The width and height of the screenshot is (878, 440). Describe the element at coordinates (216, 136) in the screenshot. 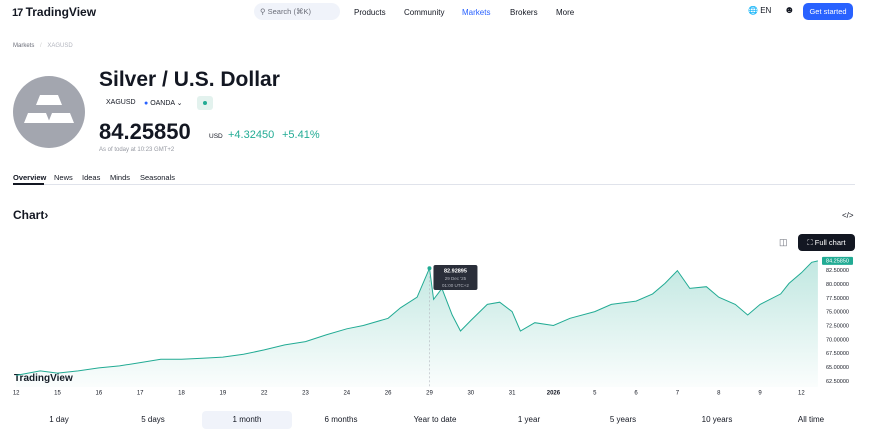

I see `currency: USD` at that location.